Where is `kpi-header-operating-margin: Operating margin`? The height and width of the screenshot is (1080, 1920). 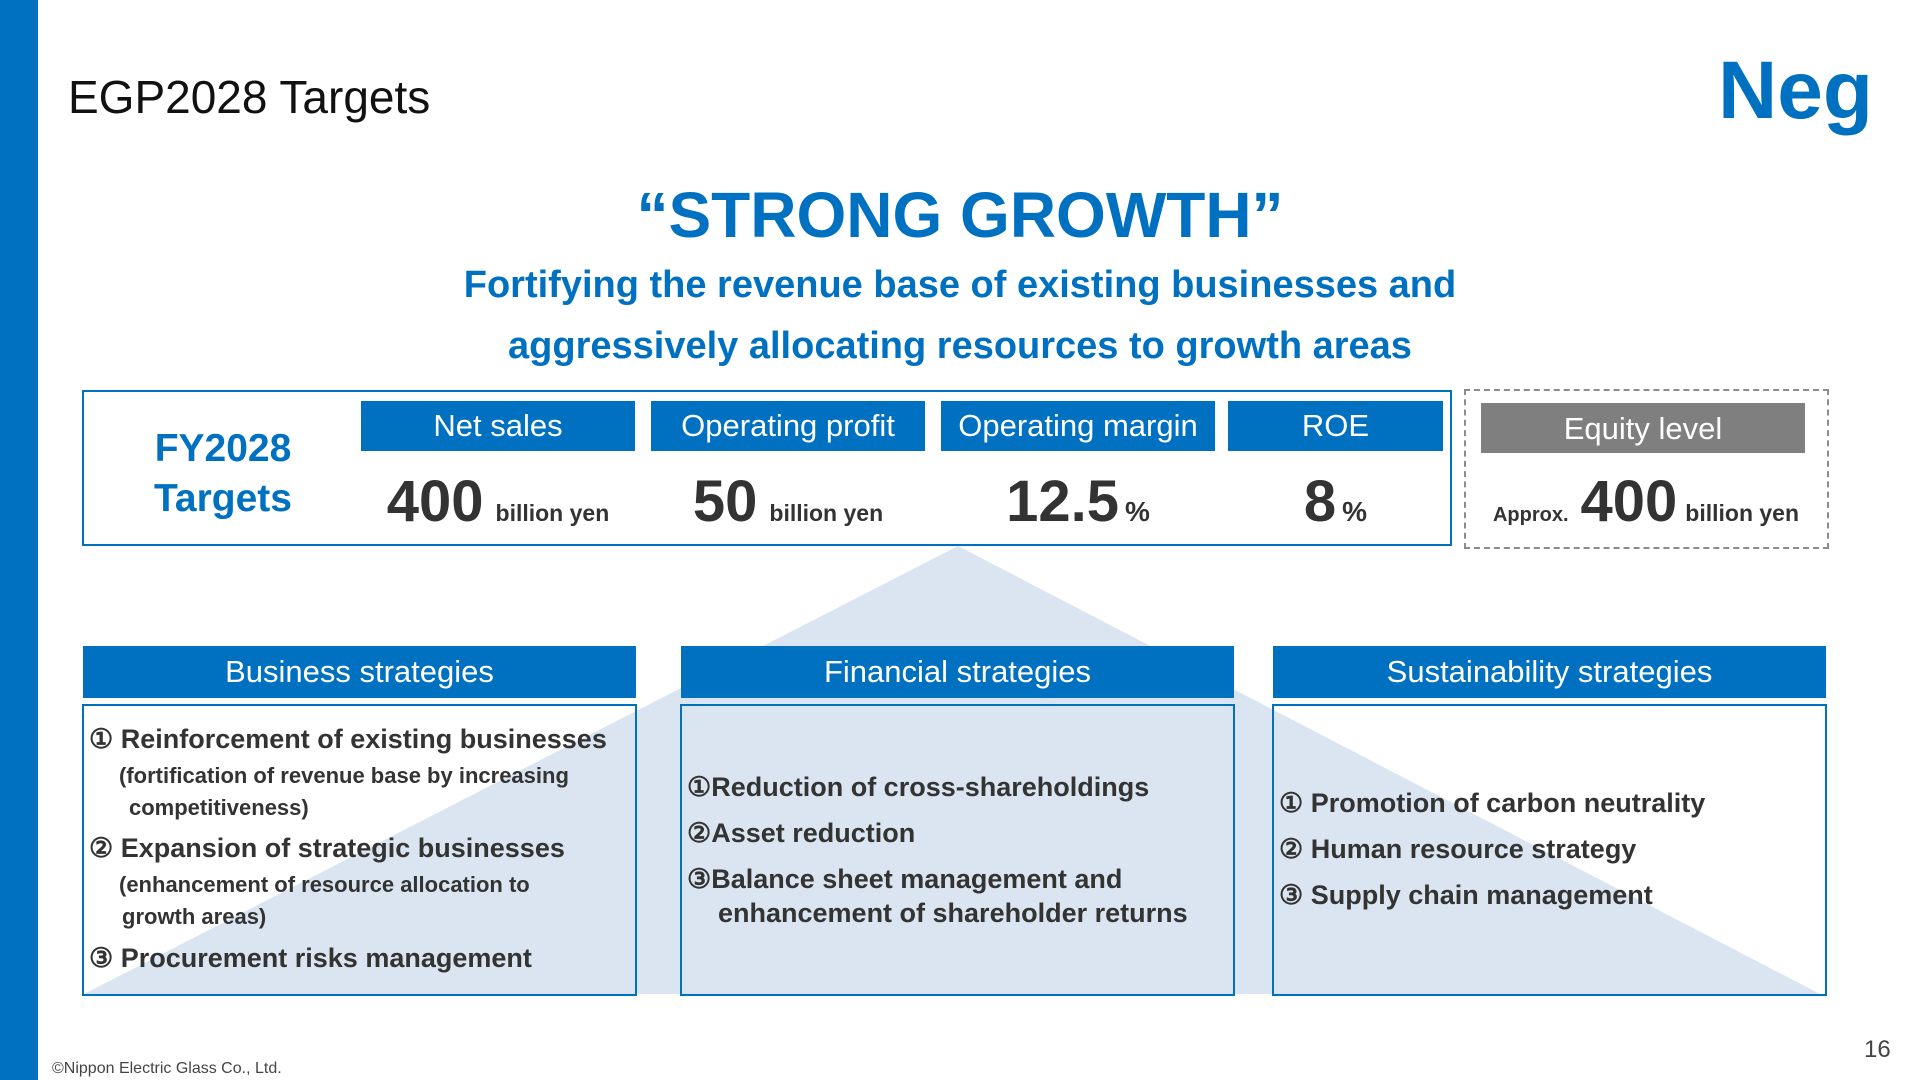
kpi-header-operating-margin: Operating margin is located at coordinates (1078, 426).